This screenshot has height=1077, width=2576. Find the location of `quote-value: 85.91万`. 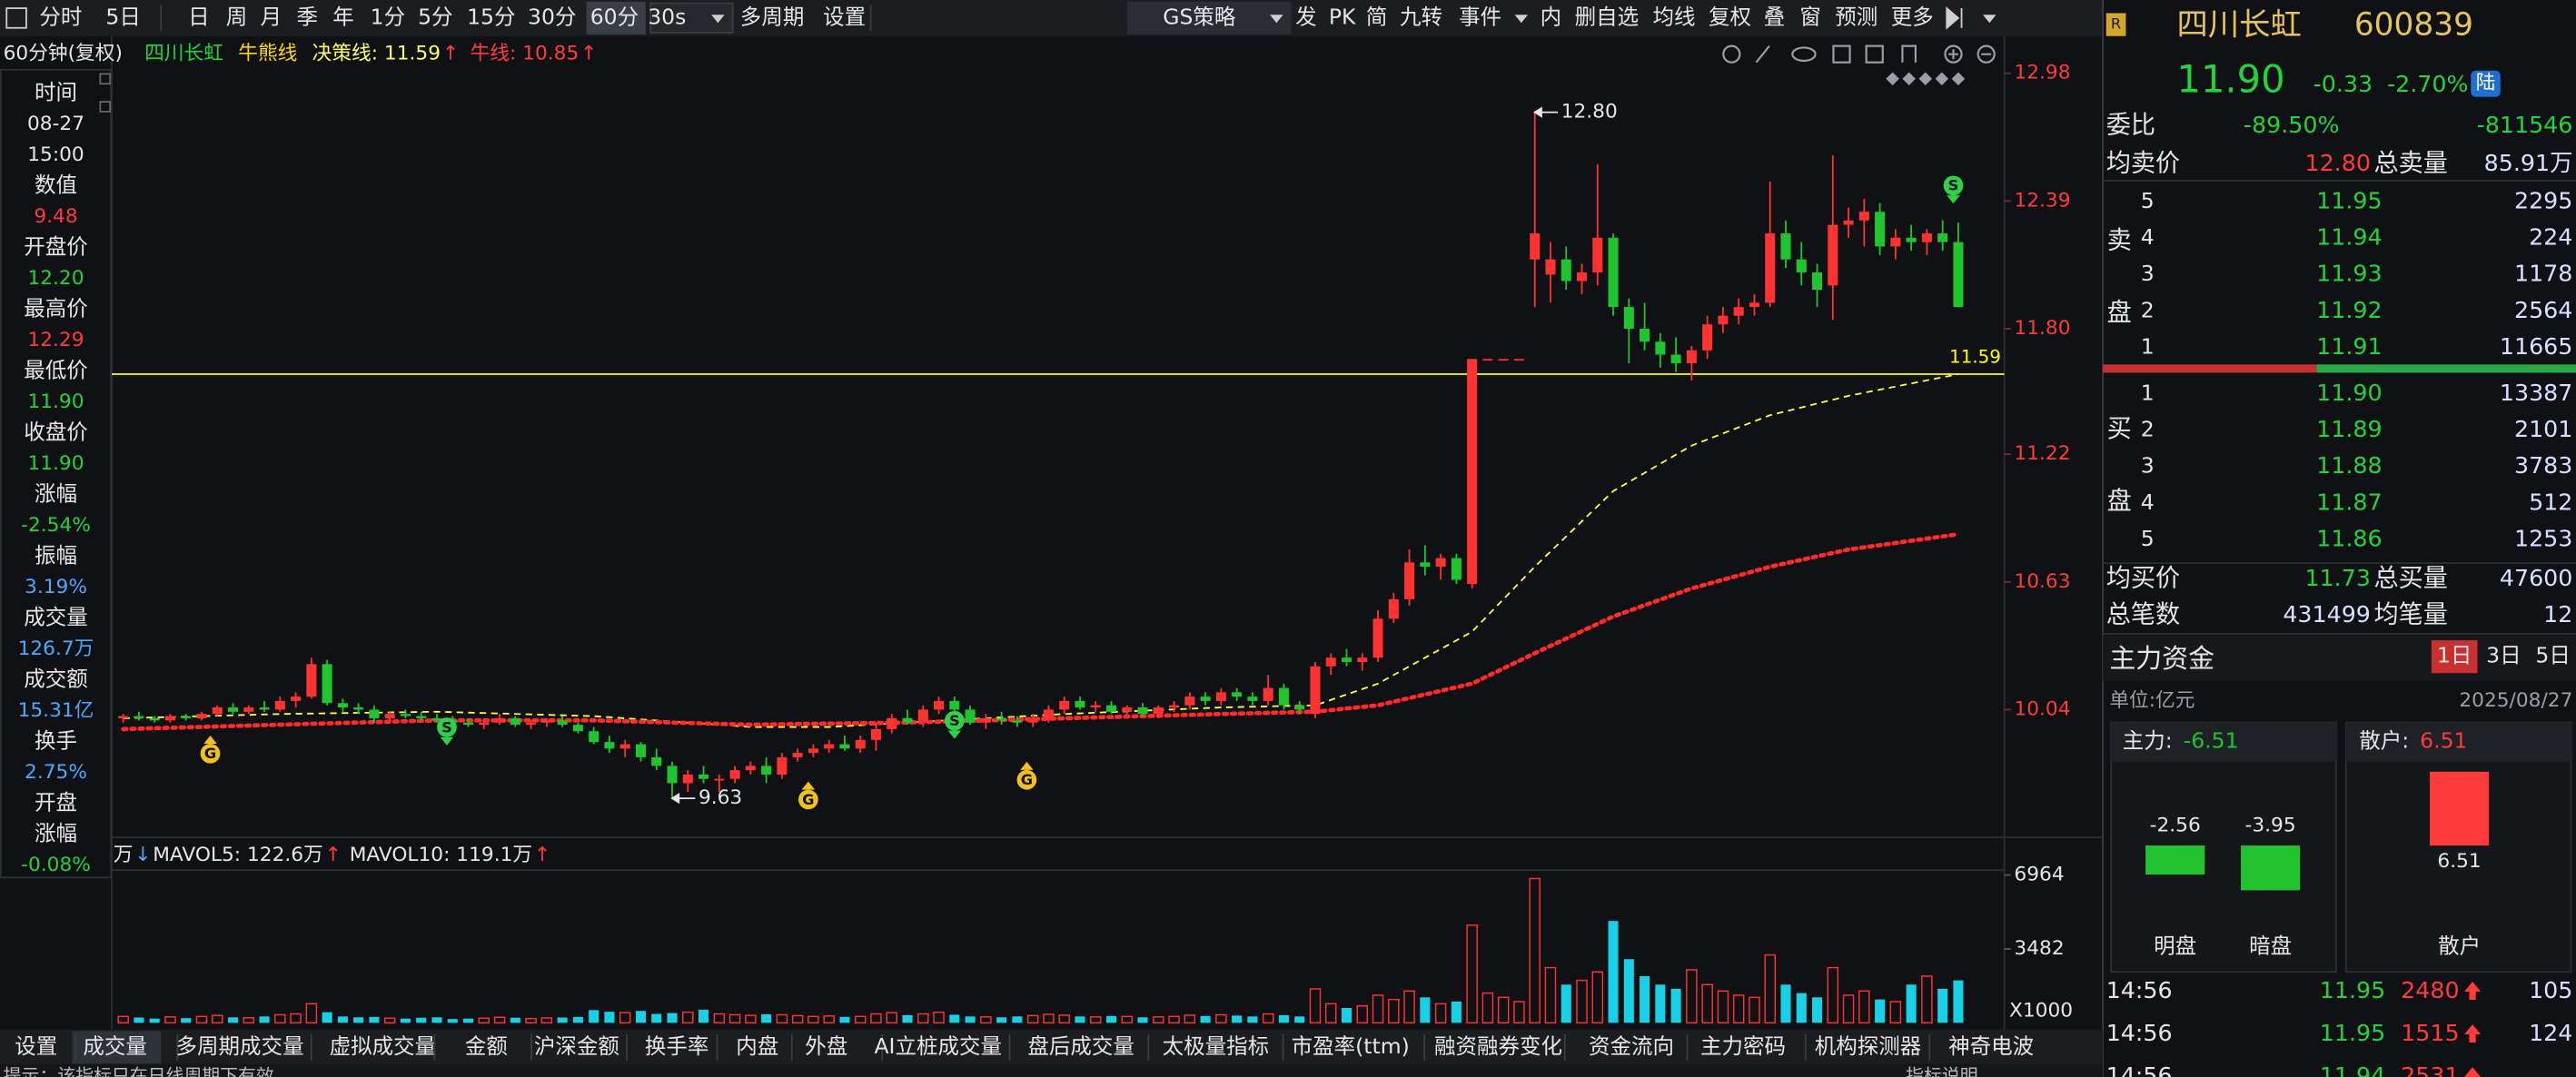

quote-value: 85.91万 is located at coordinates (2528, 163).